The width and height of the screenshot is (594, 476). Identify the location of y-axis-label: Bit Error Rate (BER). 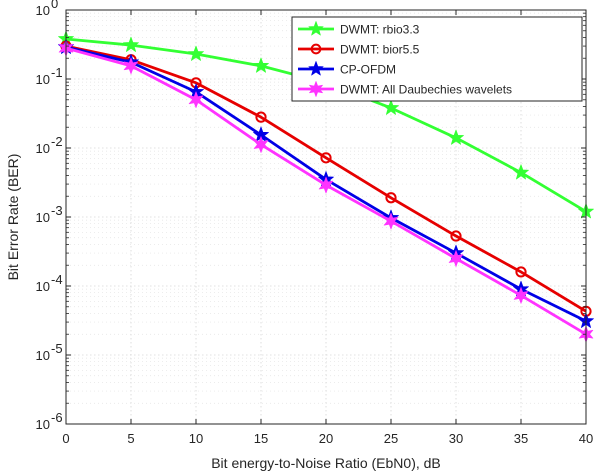
(13, 217).